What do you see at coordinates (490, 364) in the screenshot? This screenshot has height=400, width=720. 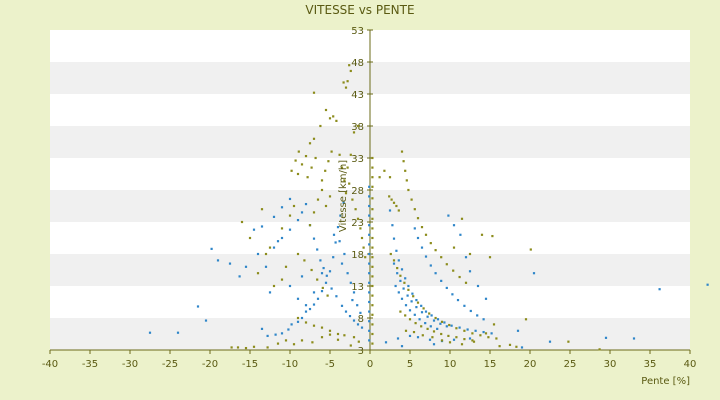 I see `x-tick-label: 15` at bounding box center [490, 364].